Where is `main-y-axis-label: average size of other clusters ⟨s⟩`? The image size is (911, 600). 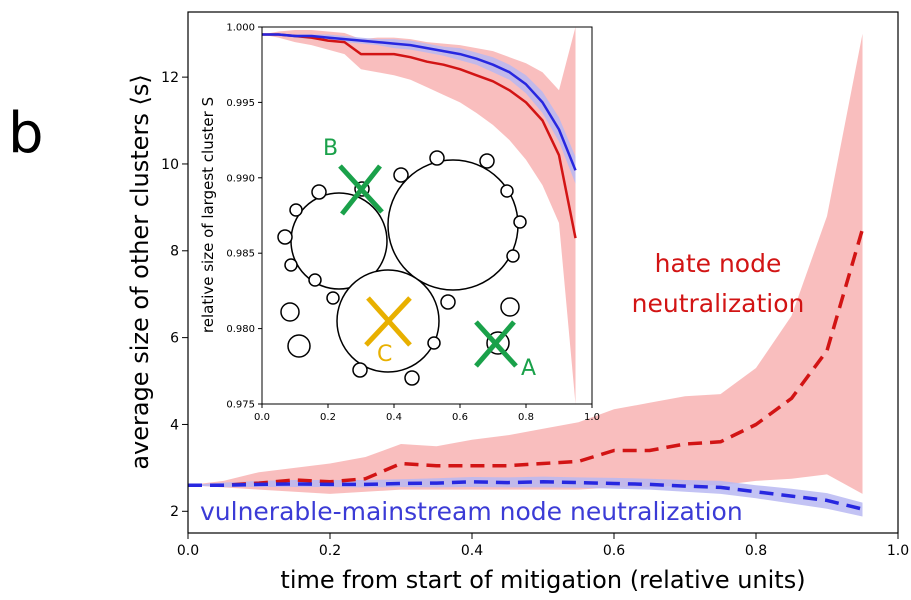
main-y-axis-label: average size of other clusters ⟨s⟩ is located at coordinates (140, 271).